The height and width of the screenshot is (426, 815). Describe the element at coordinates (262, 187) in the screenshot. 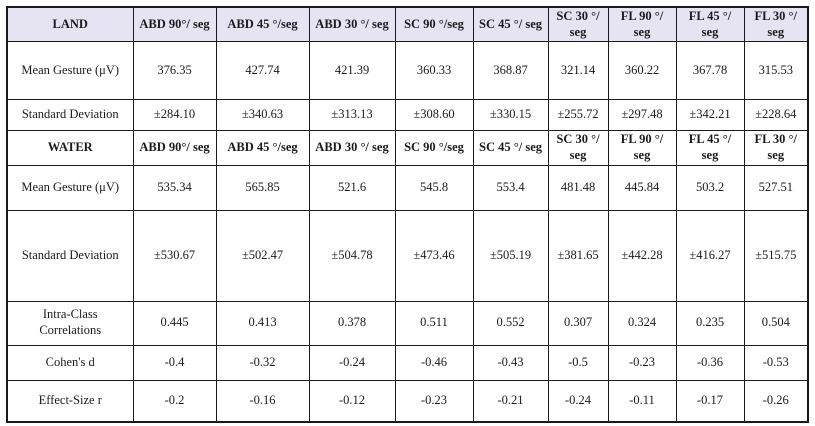

I see `value-cell: 565.85` at that location.